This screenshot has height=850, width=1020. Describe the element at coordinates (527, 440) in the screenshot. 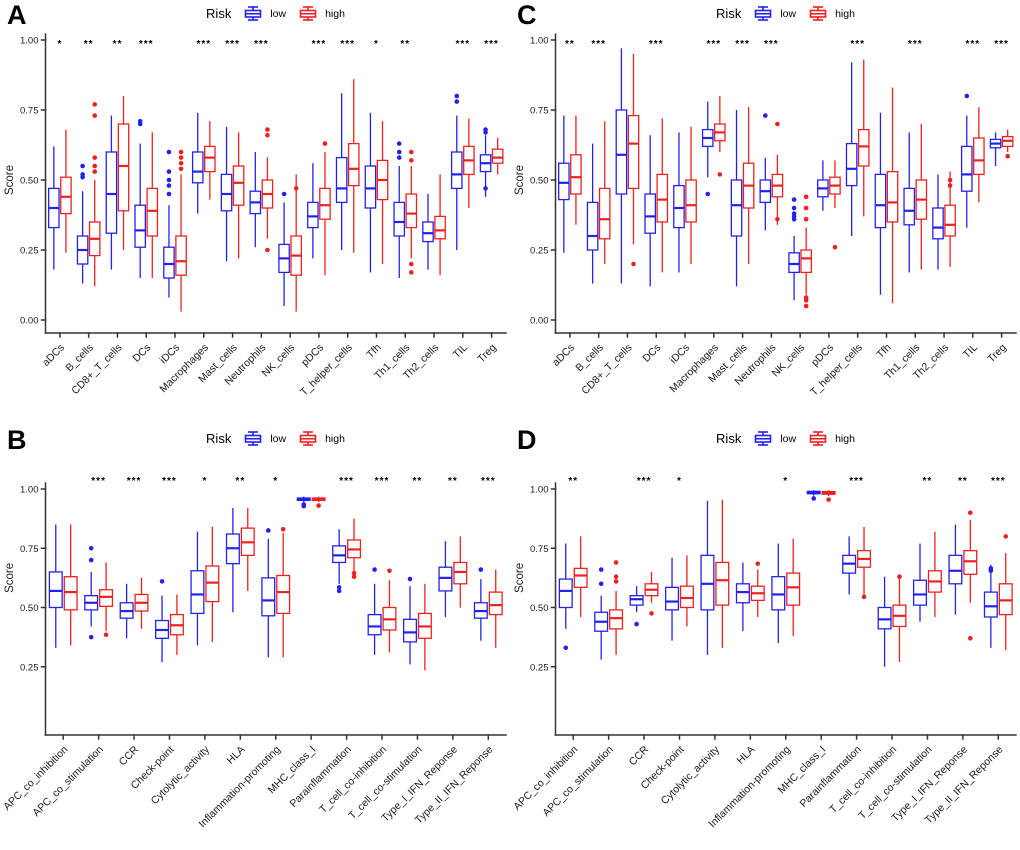

I see `panel-letter: D` at that location.